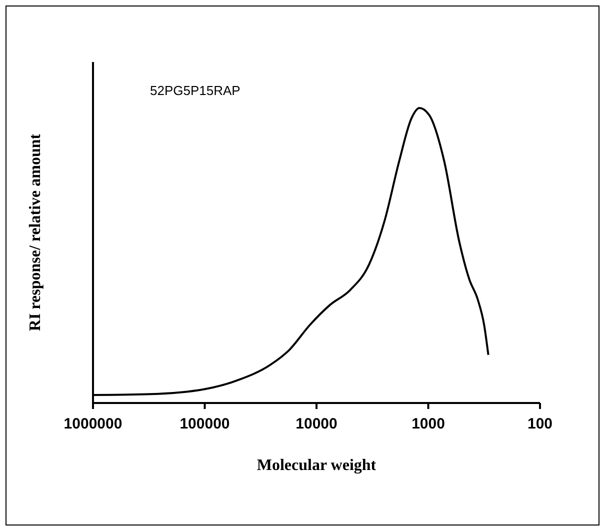 Image resolution: width=605 pixels, height=531 pixels. Describe the element at coordinates (35, 232) in the screenshot. I see `y-axis-title: RI response/ relative amount` at that location.